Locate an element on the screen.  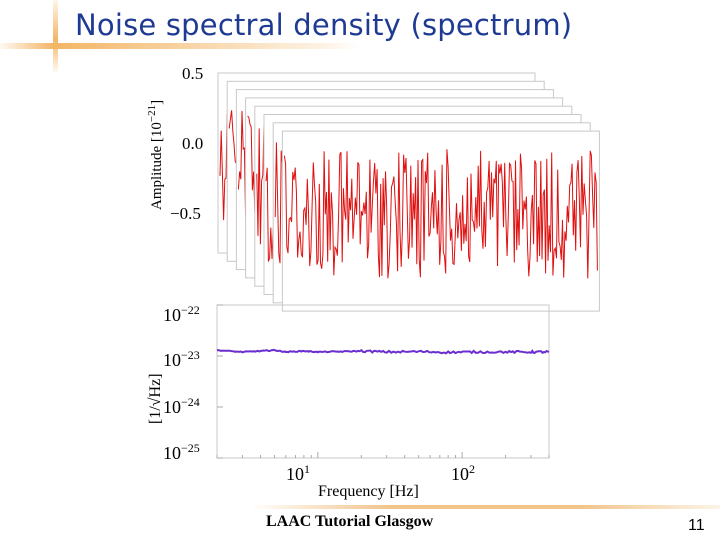
spectrum-y-axis-label: [1/√Hz] is located at coordinates (155, 398).